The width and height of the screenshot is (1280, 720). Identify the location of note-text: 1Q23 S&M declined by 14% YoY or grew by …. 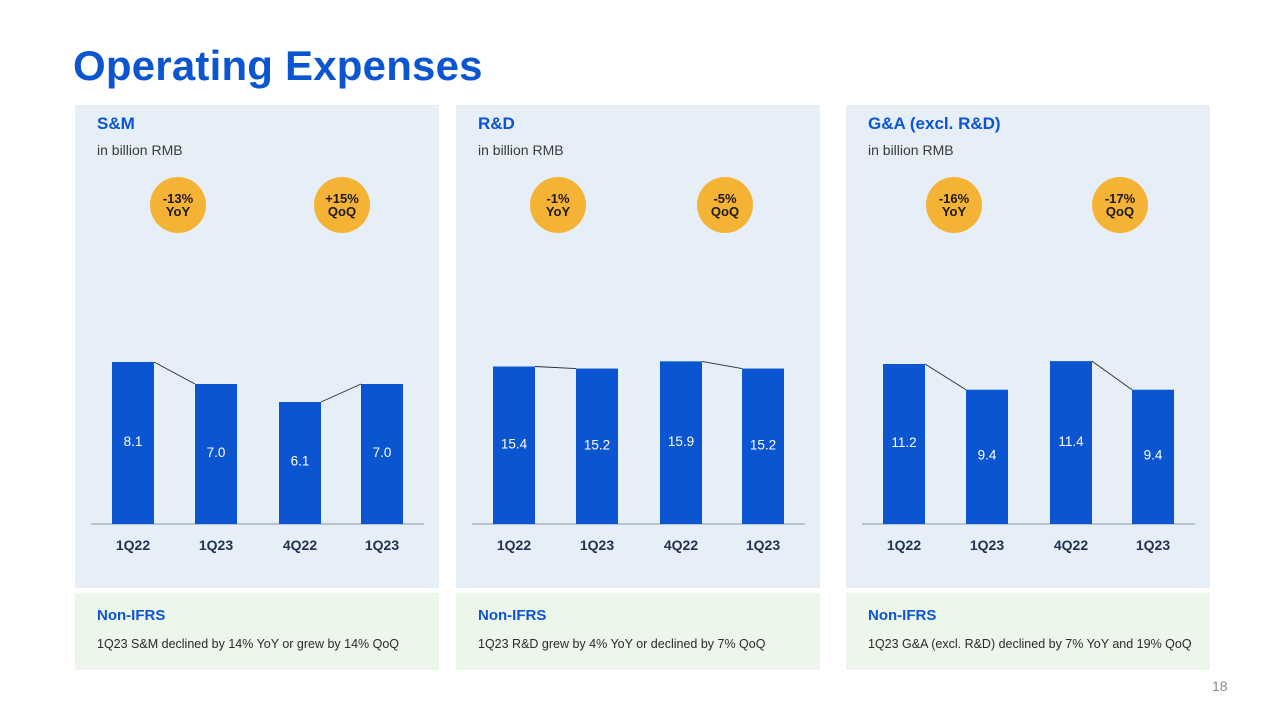
(248, 644).